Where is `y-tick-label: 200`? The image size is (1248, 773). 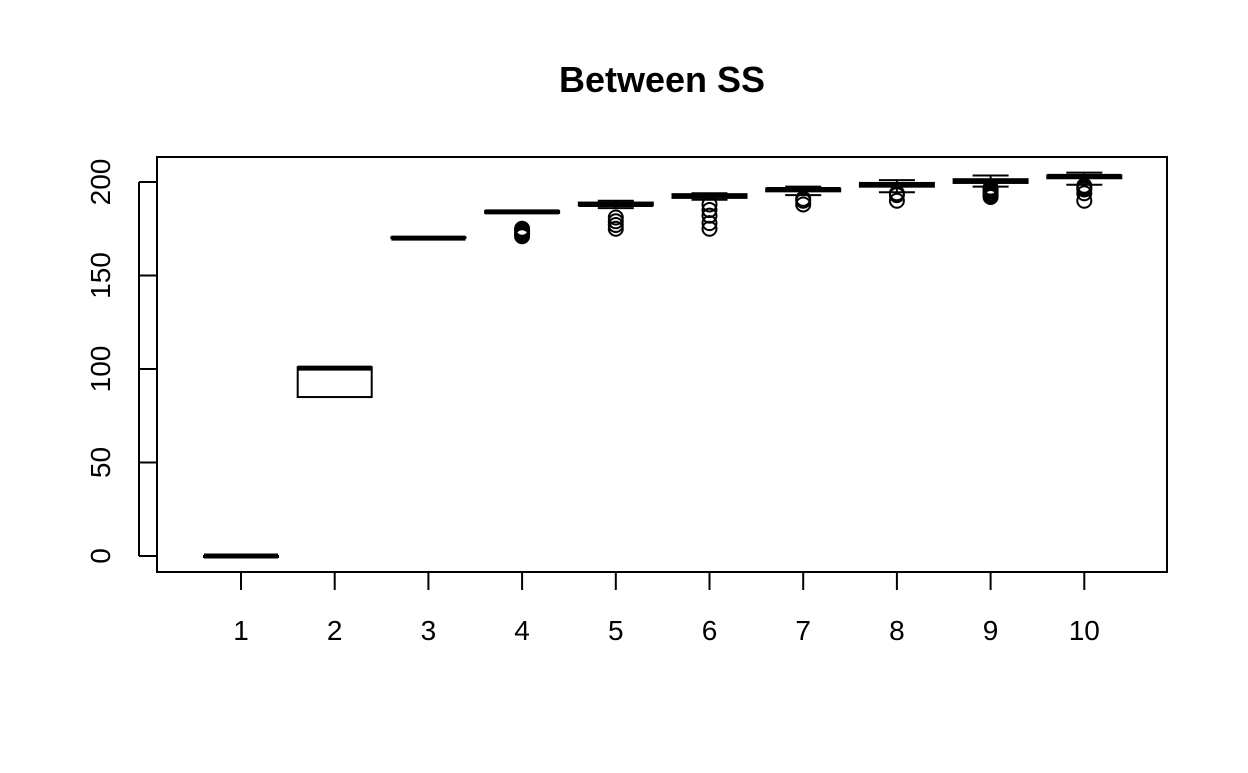
y-tick-label: 200 is located at coordinates (100, 182).